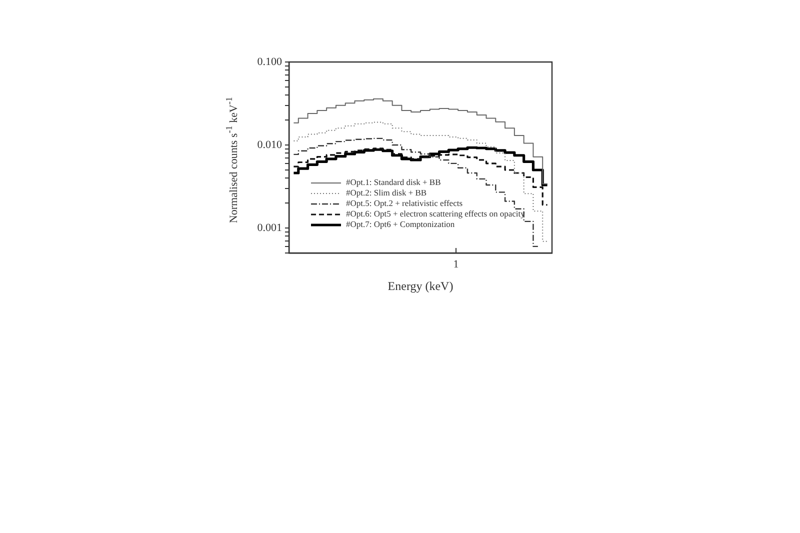  I want to click on legend-label: #Opt.2: Slim disk + BB, so click(386, 193).